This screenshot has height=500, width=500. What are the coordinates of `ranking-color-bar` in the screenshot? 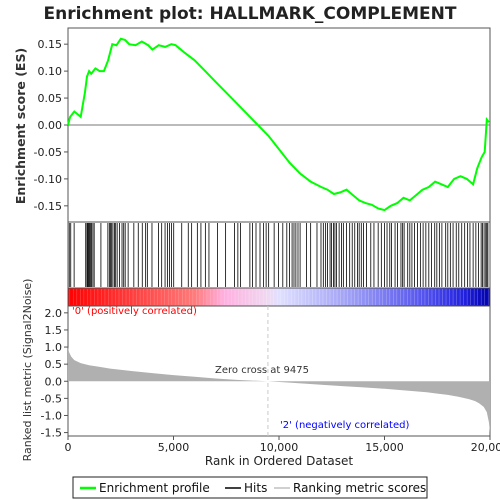 It's located at (279, 297).